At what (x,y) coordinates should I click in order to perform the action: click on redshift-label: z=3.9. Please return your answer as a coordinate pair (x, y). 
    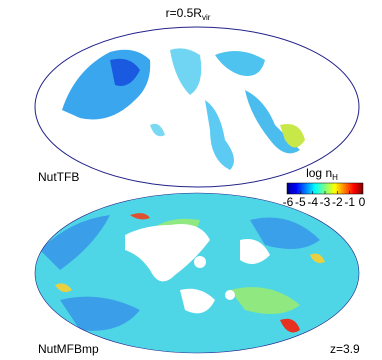
    Looking at the image, I should click on (345, 349).